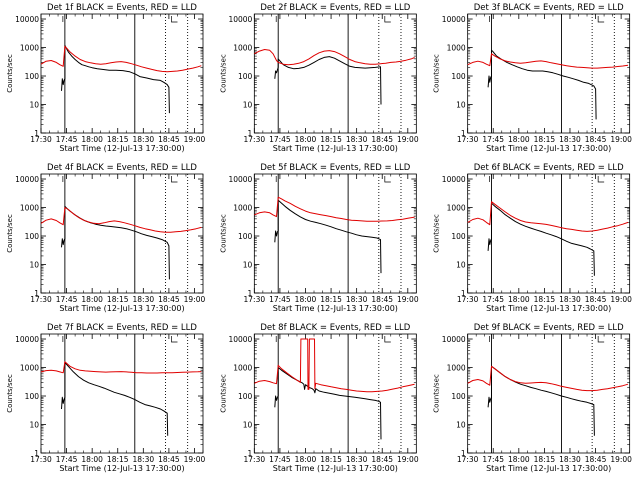  I want to click on x-tick-label: 18:30, so click(357, 139).